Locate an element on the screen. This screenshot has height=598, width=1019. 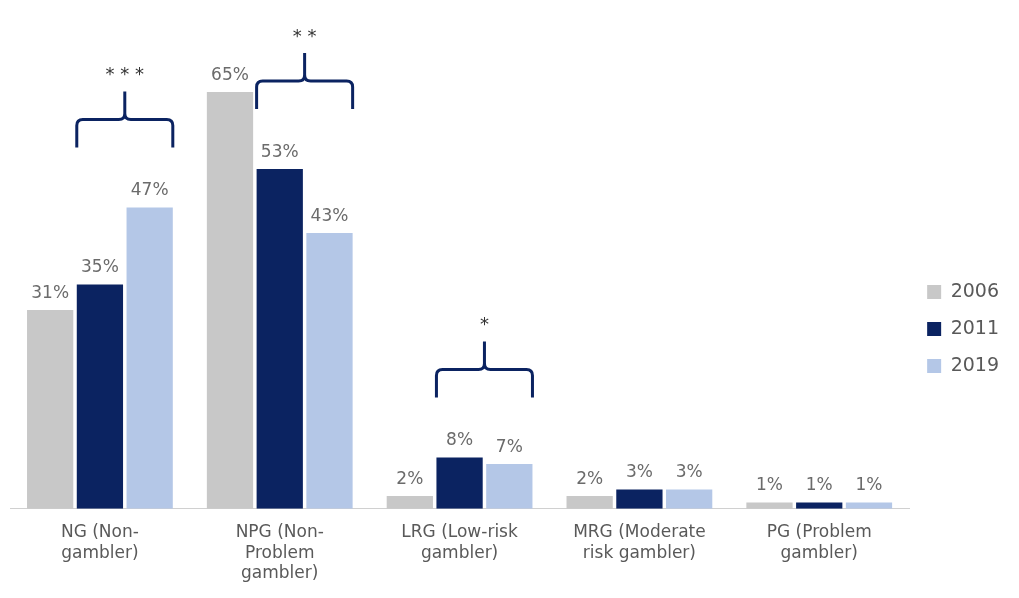
data-label: 53% is located at coordinates (279, 150).